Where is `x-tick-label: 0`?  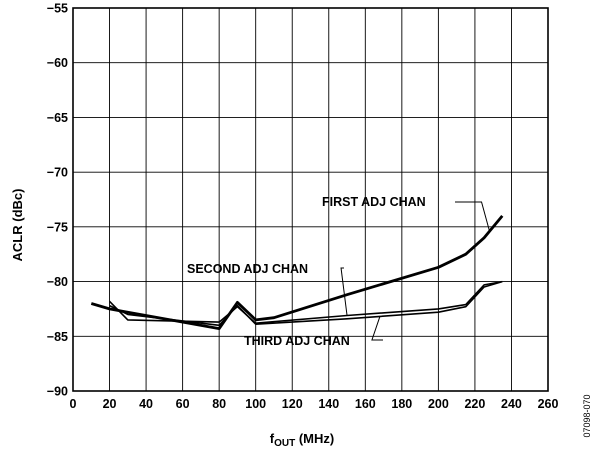 x-tick-label: 0 is located at coordinates (73, 404).